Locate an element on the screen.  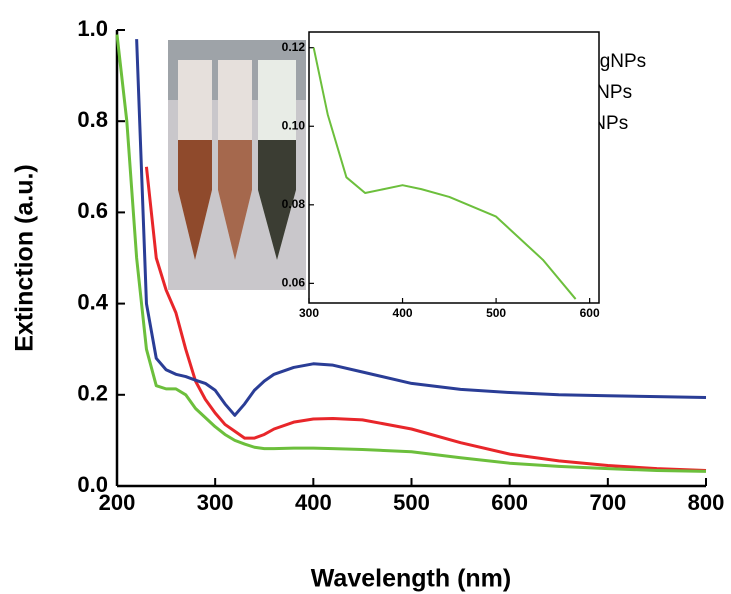
photo is located at coordinates (237, 165).